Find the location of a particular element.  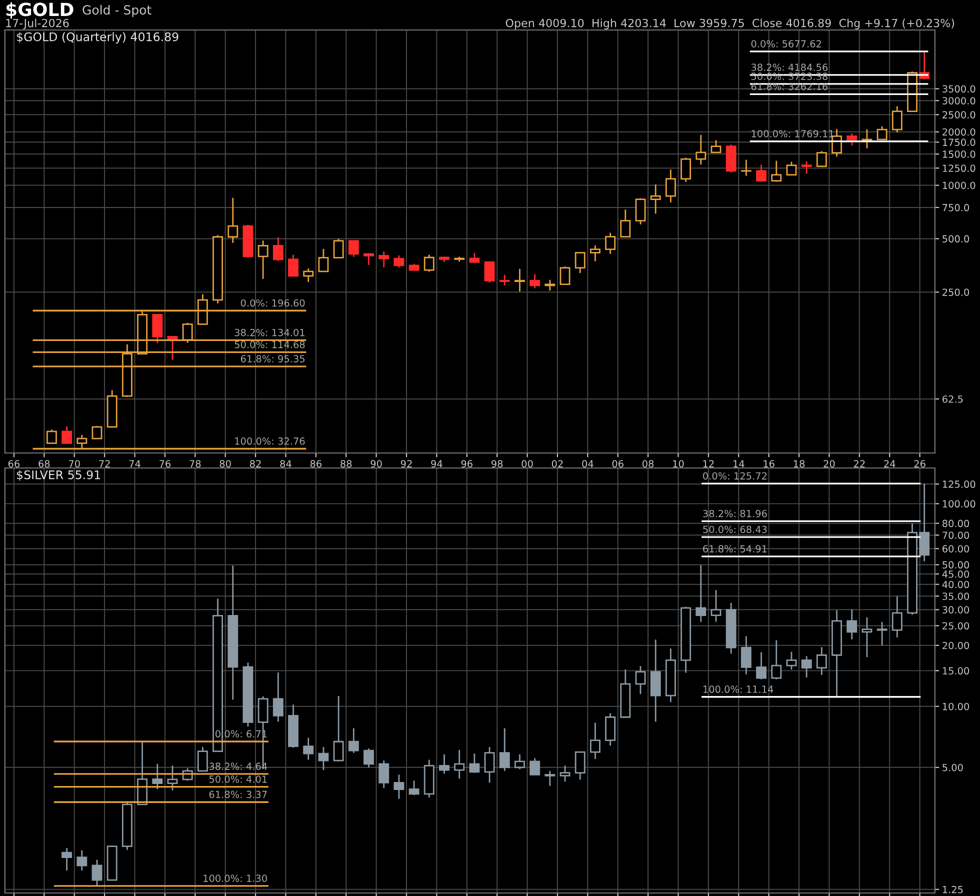

y-tick-label: 500.0 is located at coordinates (956, 239).